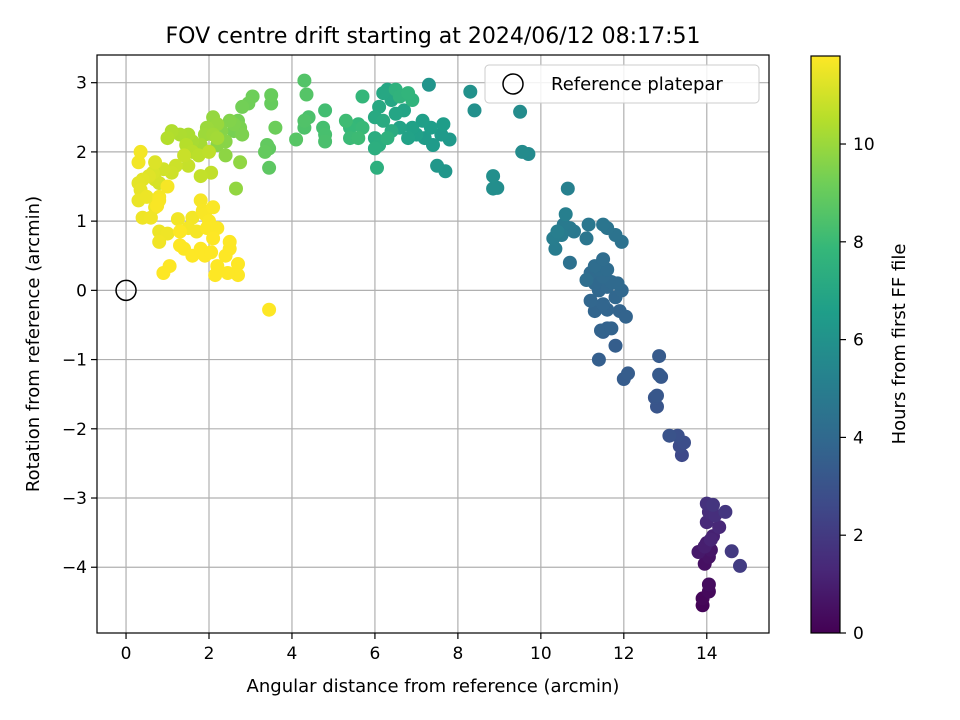 The width and height of the screenshot is (960, 720). I want to click on colorbar-tick-label: 0, so click(858, 634).